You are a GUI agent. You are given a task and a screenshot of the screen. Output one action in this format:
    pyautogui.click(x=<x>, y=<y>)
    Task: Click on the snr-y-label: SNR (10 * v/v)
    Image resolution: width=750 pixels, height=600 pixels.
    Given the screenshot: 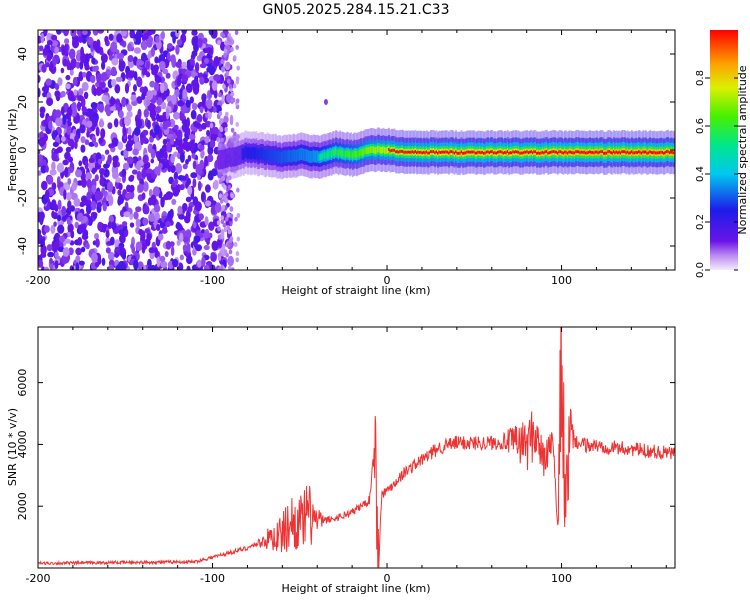 What is the action you would take?
    pyautogui.click(x=12, y=447)
    